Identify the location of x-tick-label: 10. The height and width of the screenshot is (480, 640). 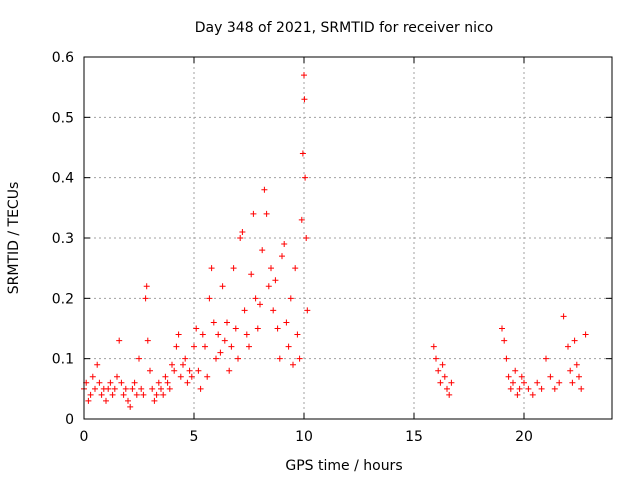
(304, 437).